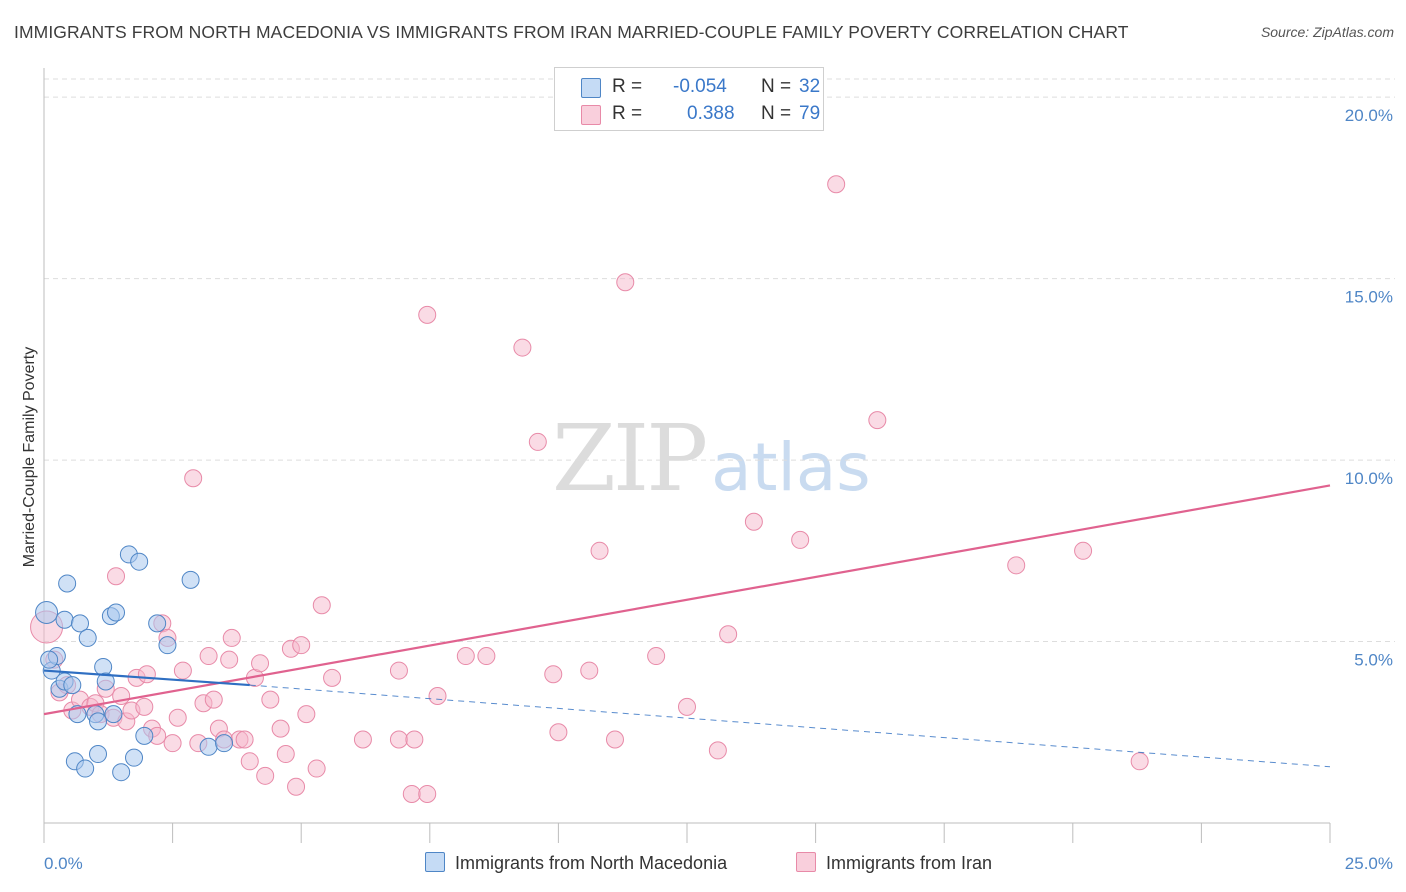 The width and height of the screenshot is (1406, 892). Describe the element at coordinates (1373, 660) in the screenshot. I see `y-tick-label: 5.0%` at that location.